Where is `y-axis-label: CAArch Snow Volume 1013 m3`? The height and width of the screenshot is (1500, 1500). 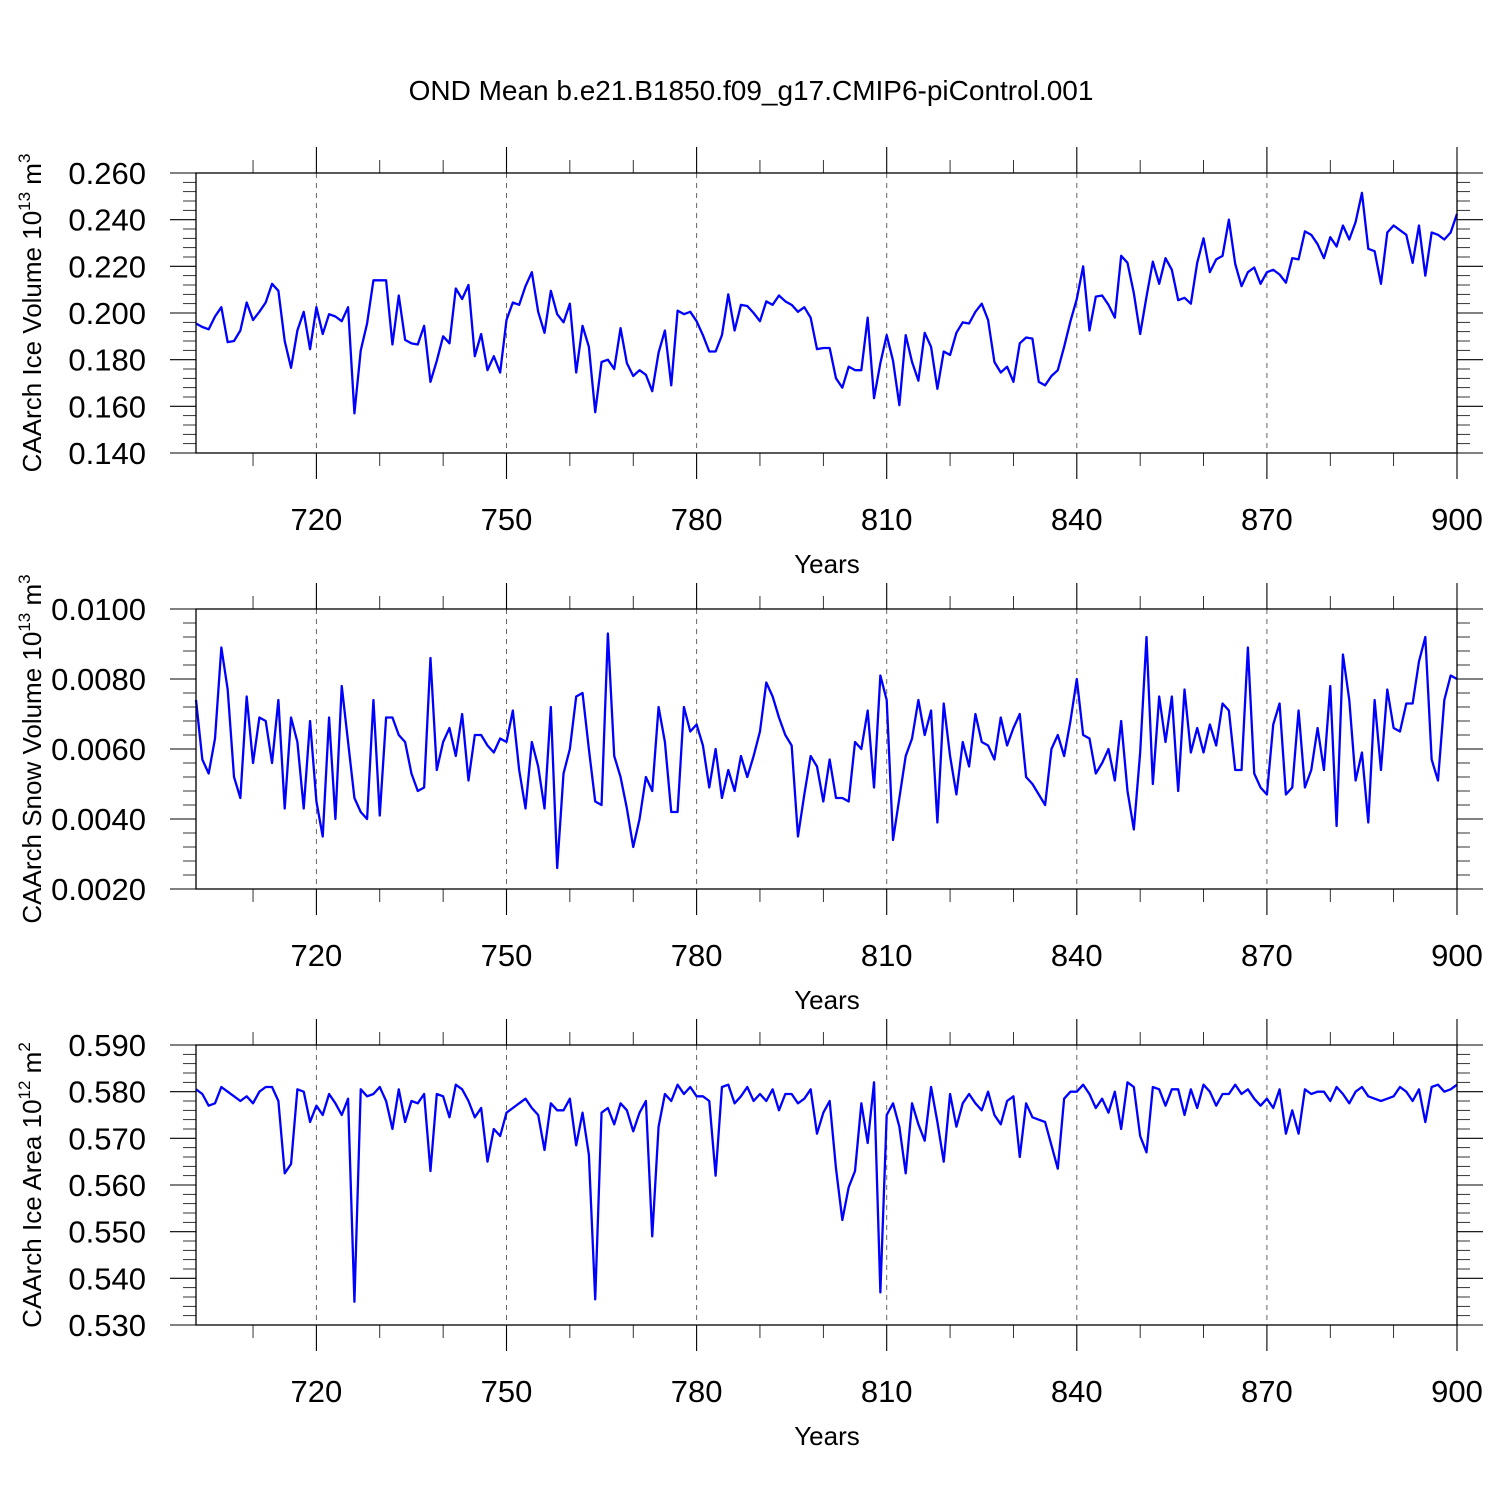
y-axis-label: CAArch Snow Volume 1013 m3 is located at coordinates (31, 748).